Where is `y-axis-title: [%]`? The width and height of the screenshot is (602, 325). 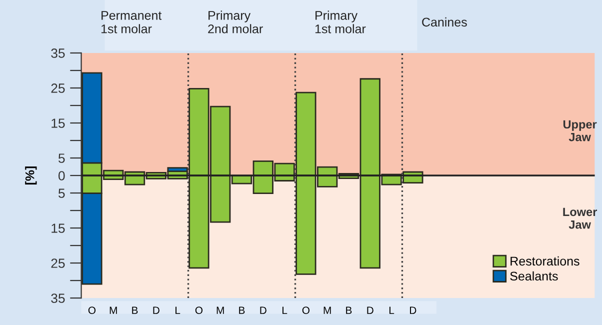
y-axis-title: [%] is located at coordinates (31, 175).